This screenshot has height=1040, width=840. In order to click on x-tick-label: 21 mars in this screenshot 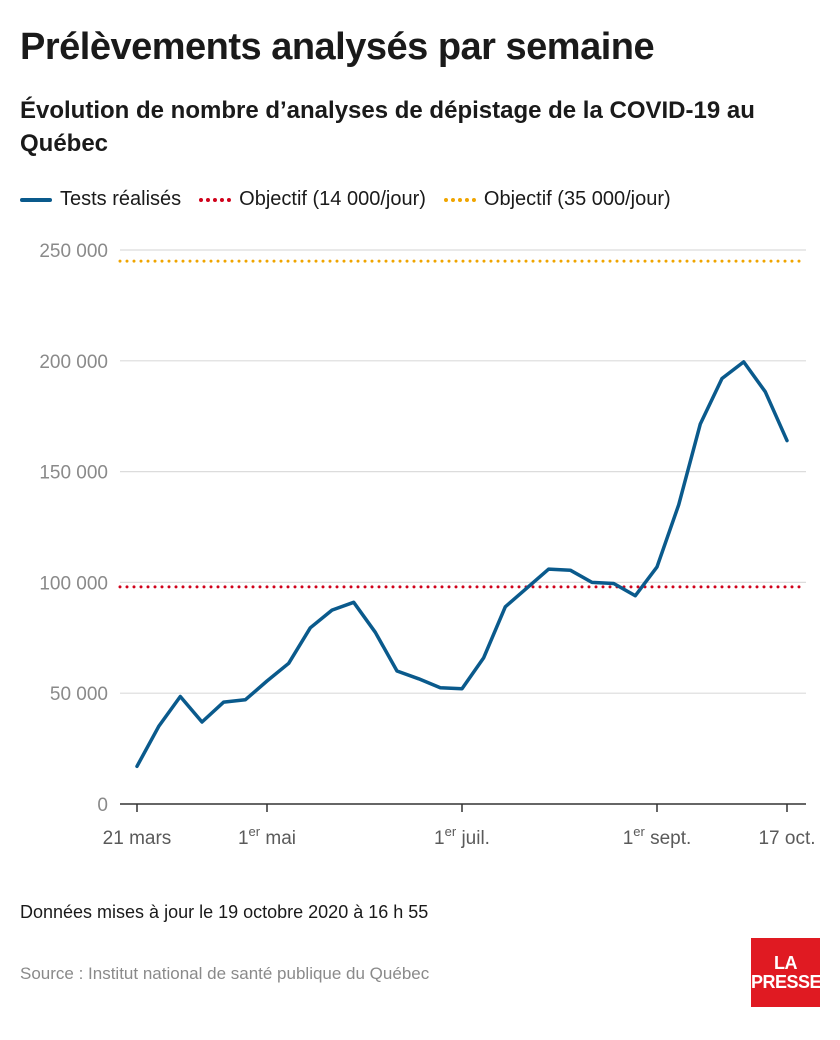, I will do `click(137, 838)`.